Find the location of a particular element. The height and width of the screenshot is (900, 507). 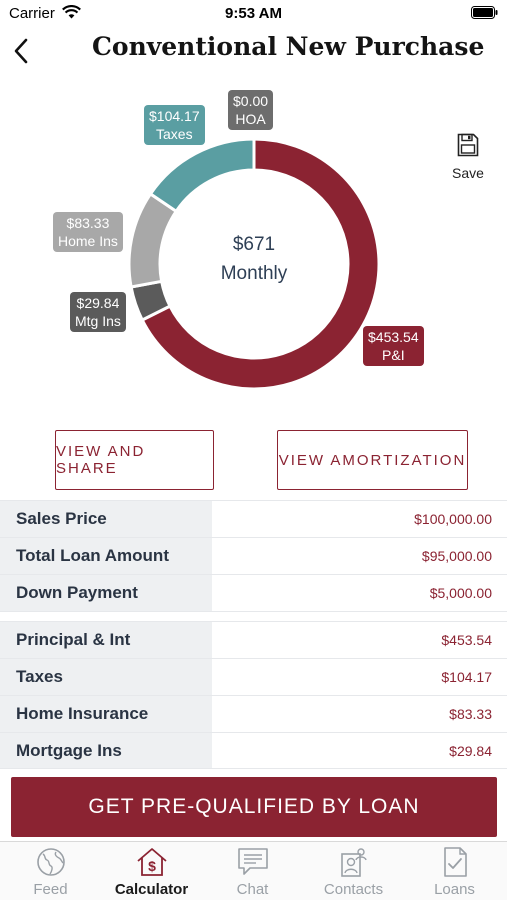

wifi-icon is located at coordinates (71, 12).